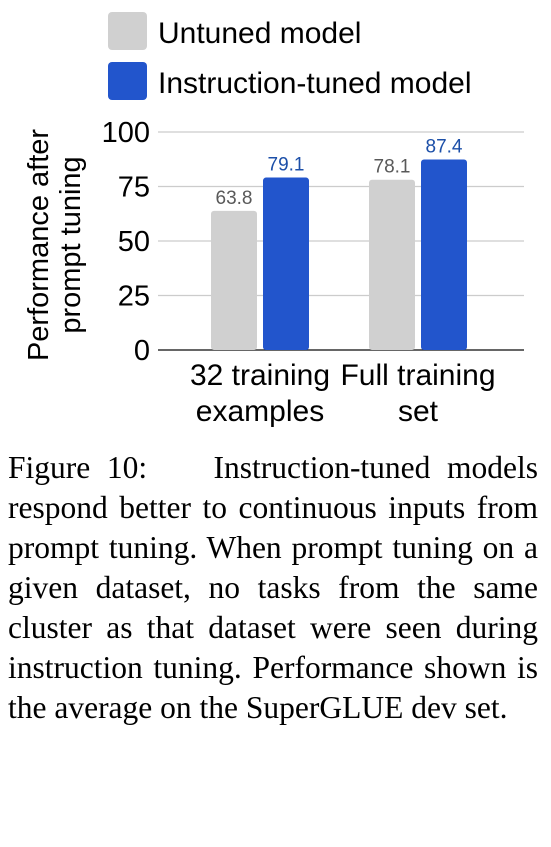  I want to click on y-tick-50: 50, so click(134, 242).